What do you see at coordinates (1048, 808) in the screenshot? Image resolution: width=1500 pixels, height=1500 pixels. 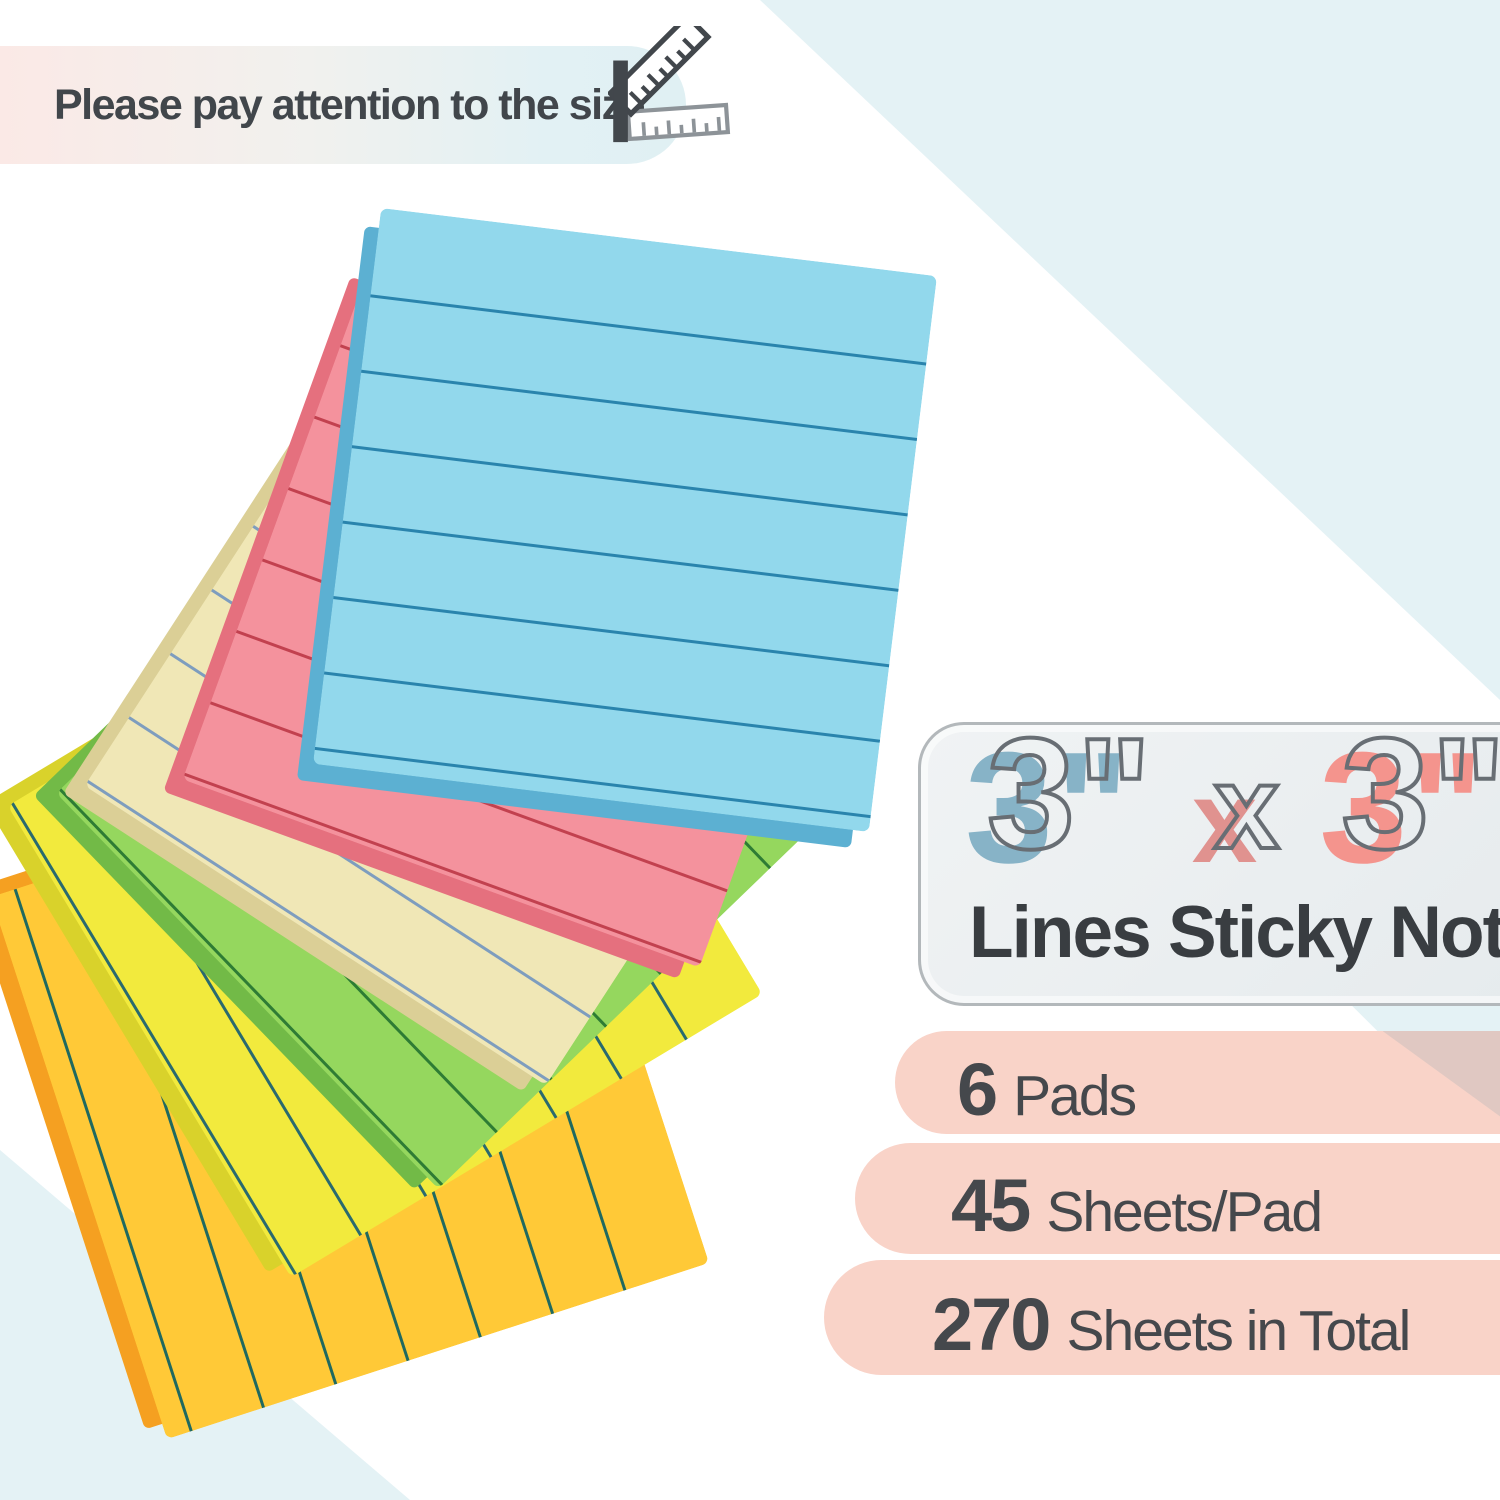 I see `size-first-value: 3"` at bounding box center [1048, 808].